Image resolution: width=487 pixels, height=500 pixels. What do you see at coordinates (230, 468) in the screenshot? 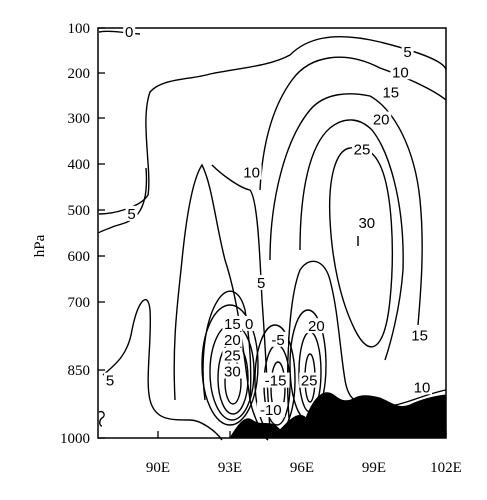
I see `x-tick-label: 93E` at bounding box center [230, 468].